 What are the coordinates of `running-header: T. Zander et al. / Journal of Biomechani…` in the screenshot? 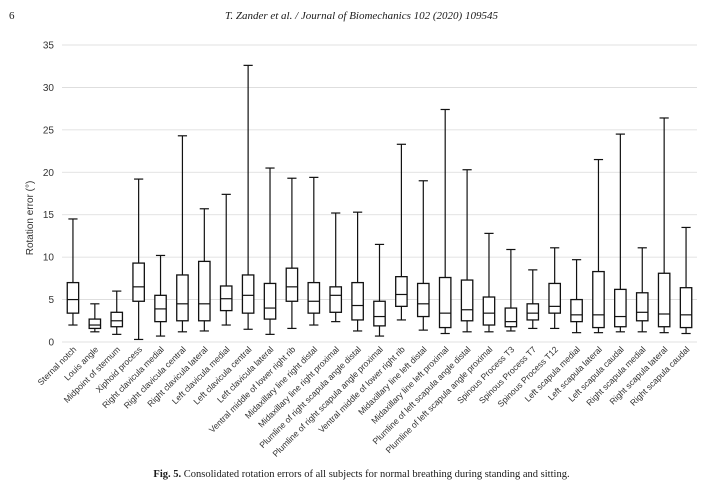 It's located at (361, 16).